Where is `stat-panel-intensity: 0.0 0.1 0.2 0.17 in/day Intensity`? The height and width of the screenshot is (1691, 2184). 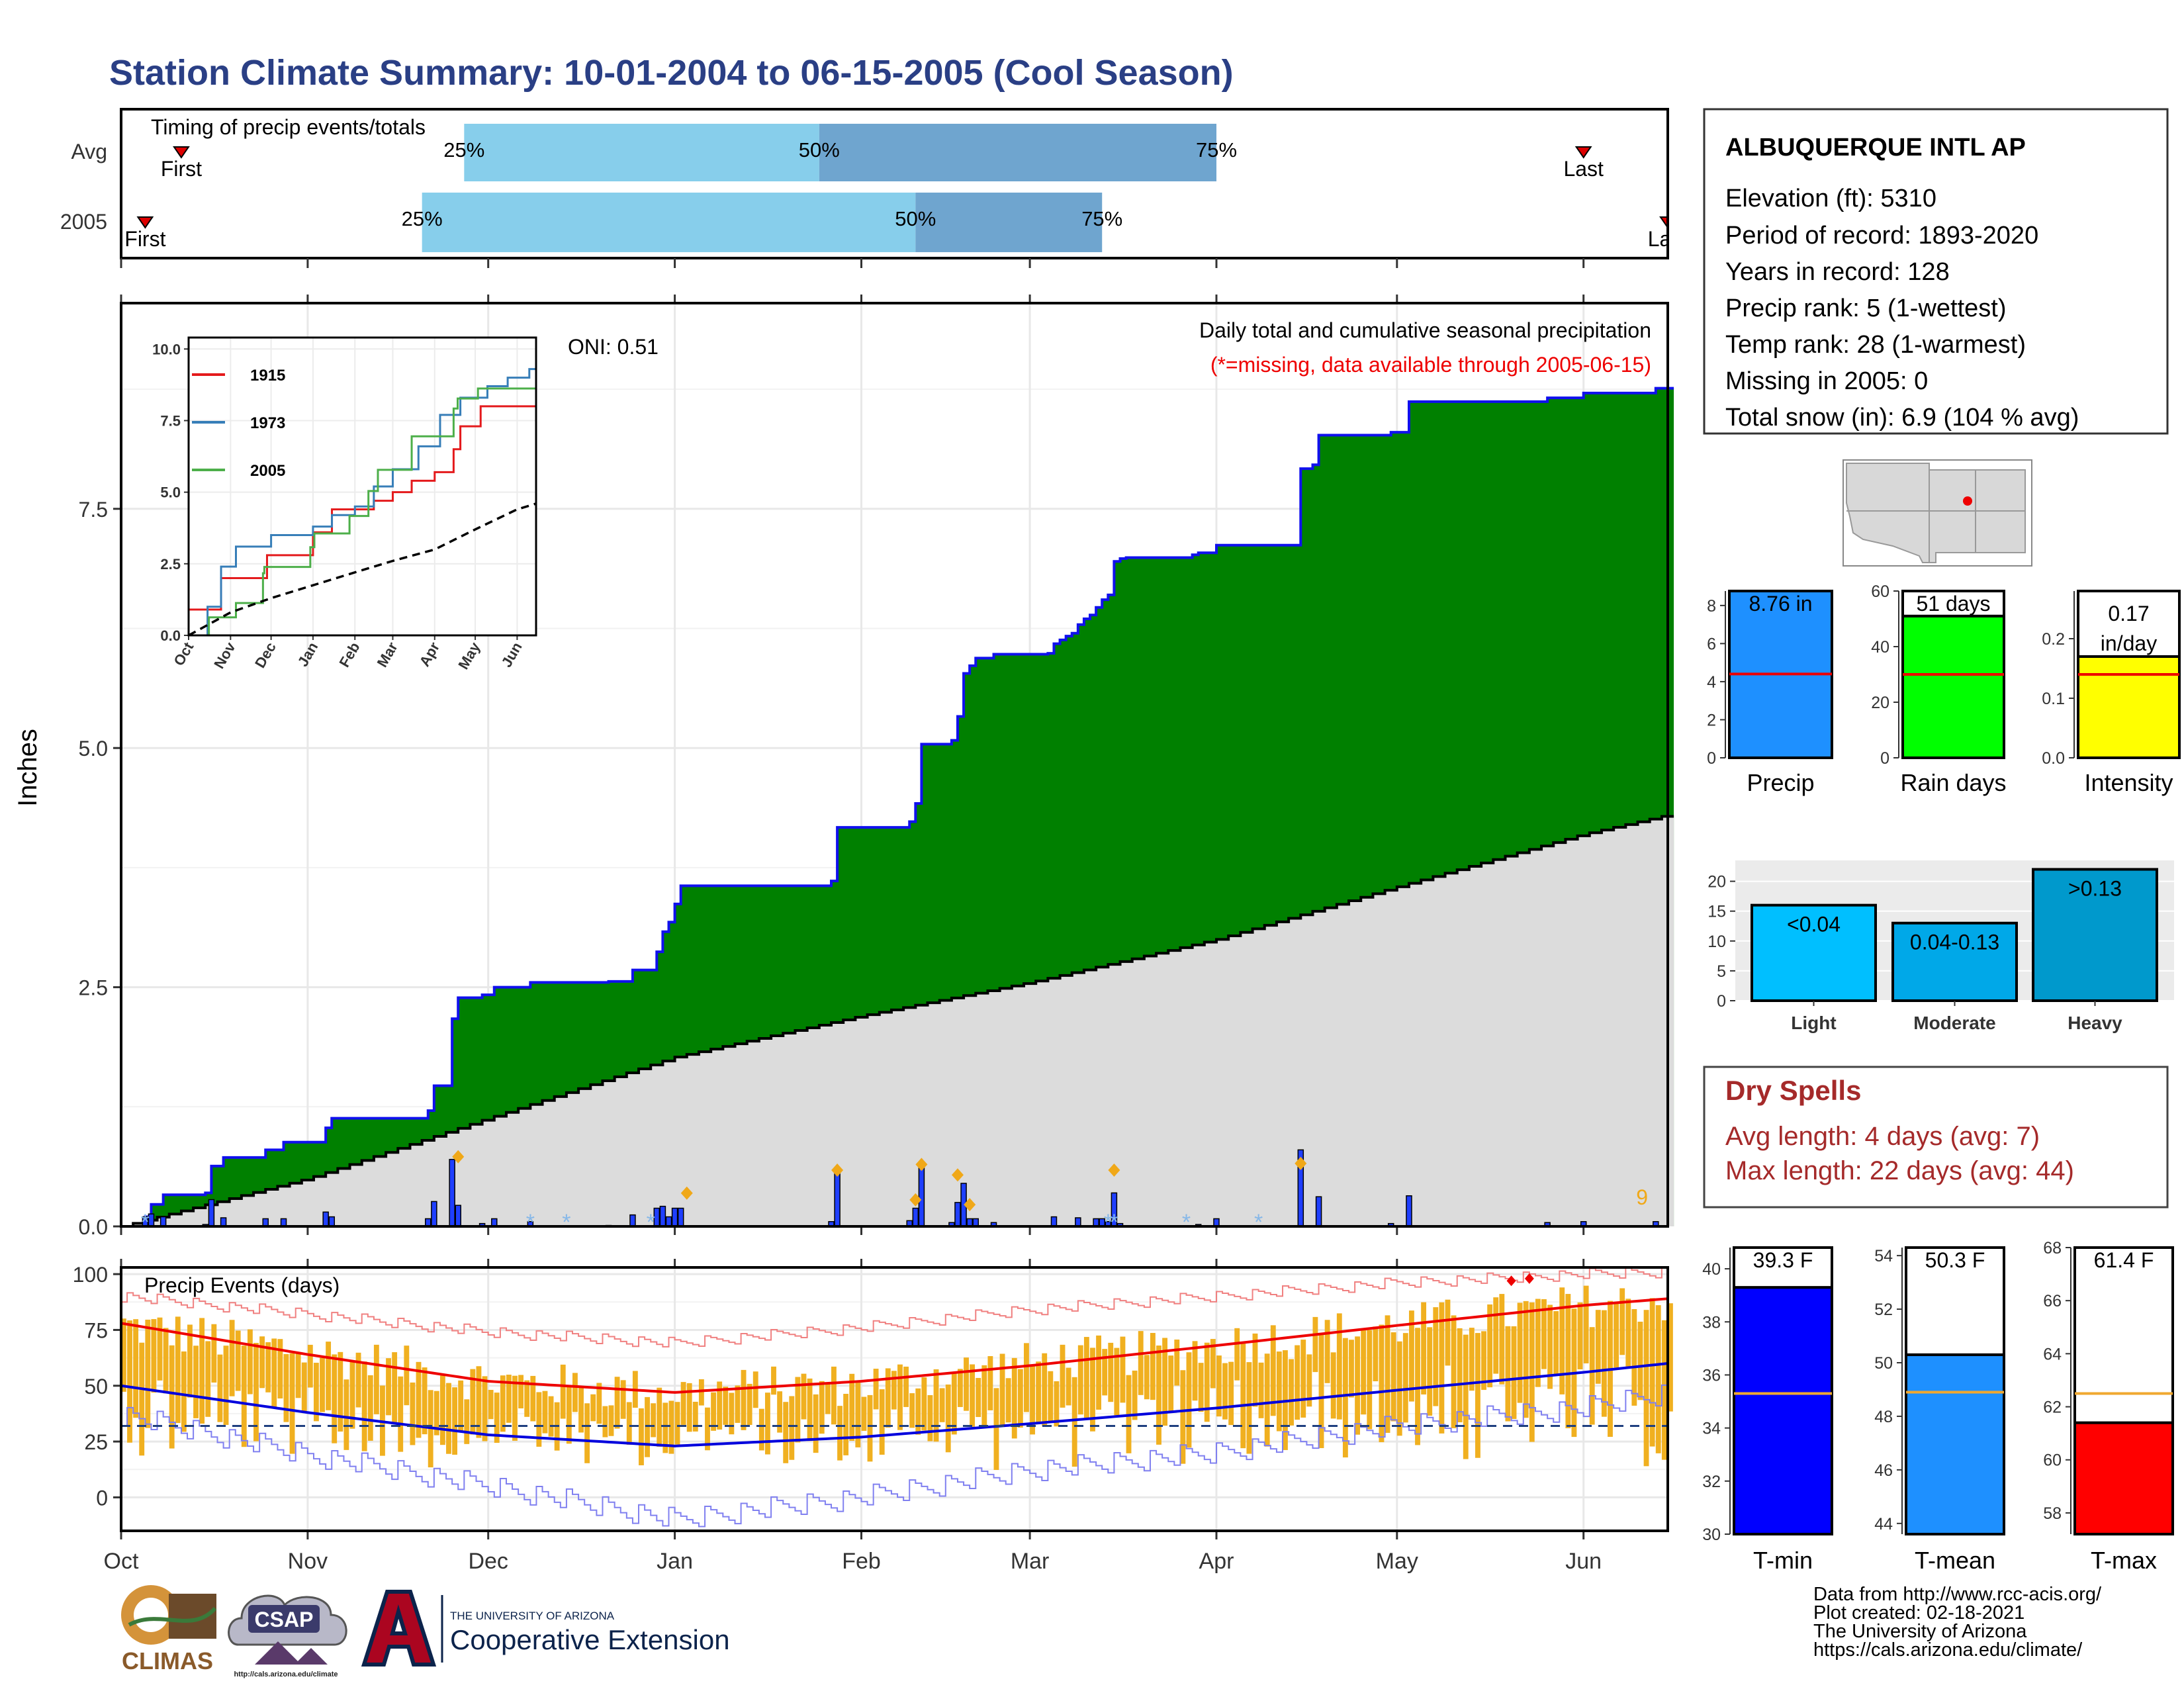
stat-panel-intensity: 0.0 0.1 0.2 0.17 in/day Intensity is located at coordinates (2111, 693).